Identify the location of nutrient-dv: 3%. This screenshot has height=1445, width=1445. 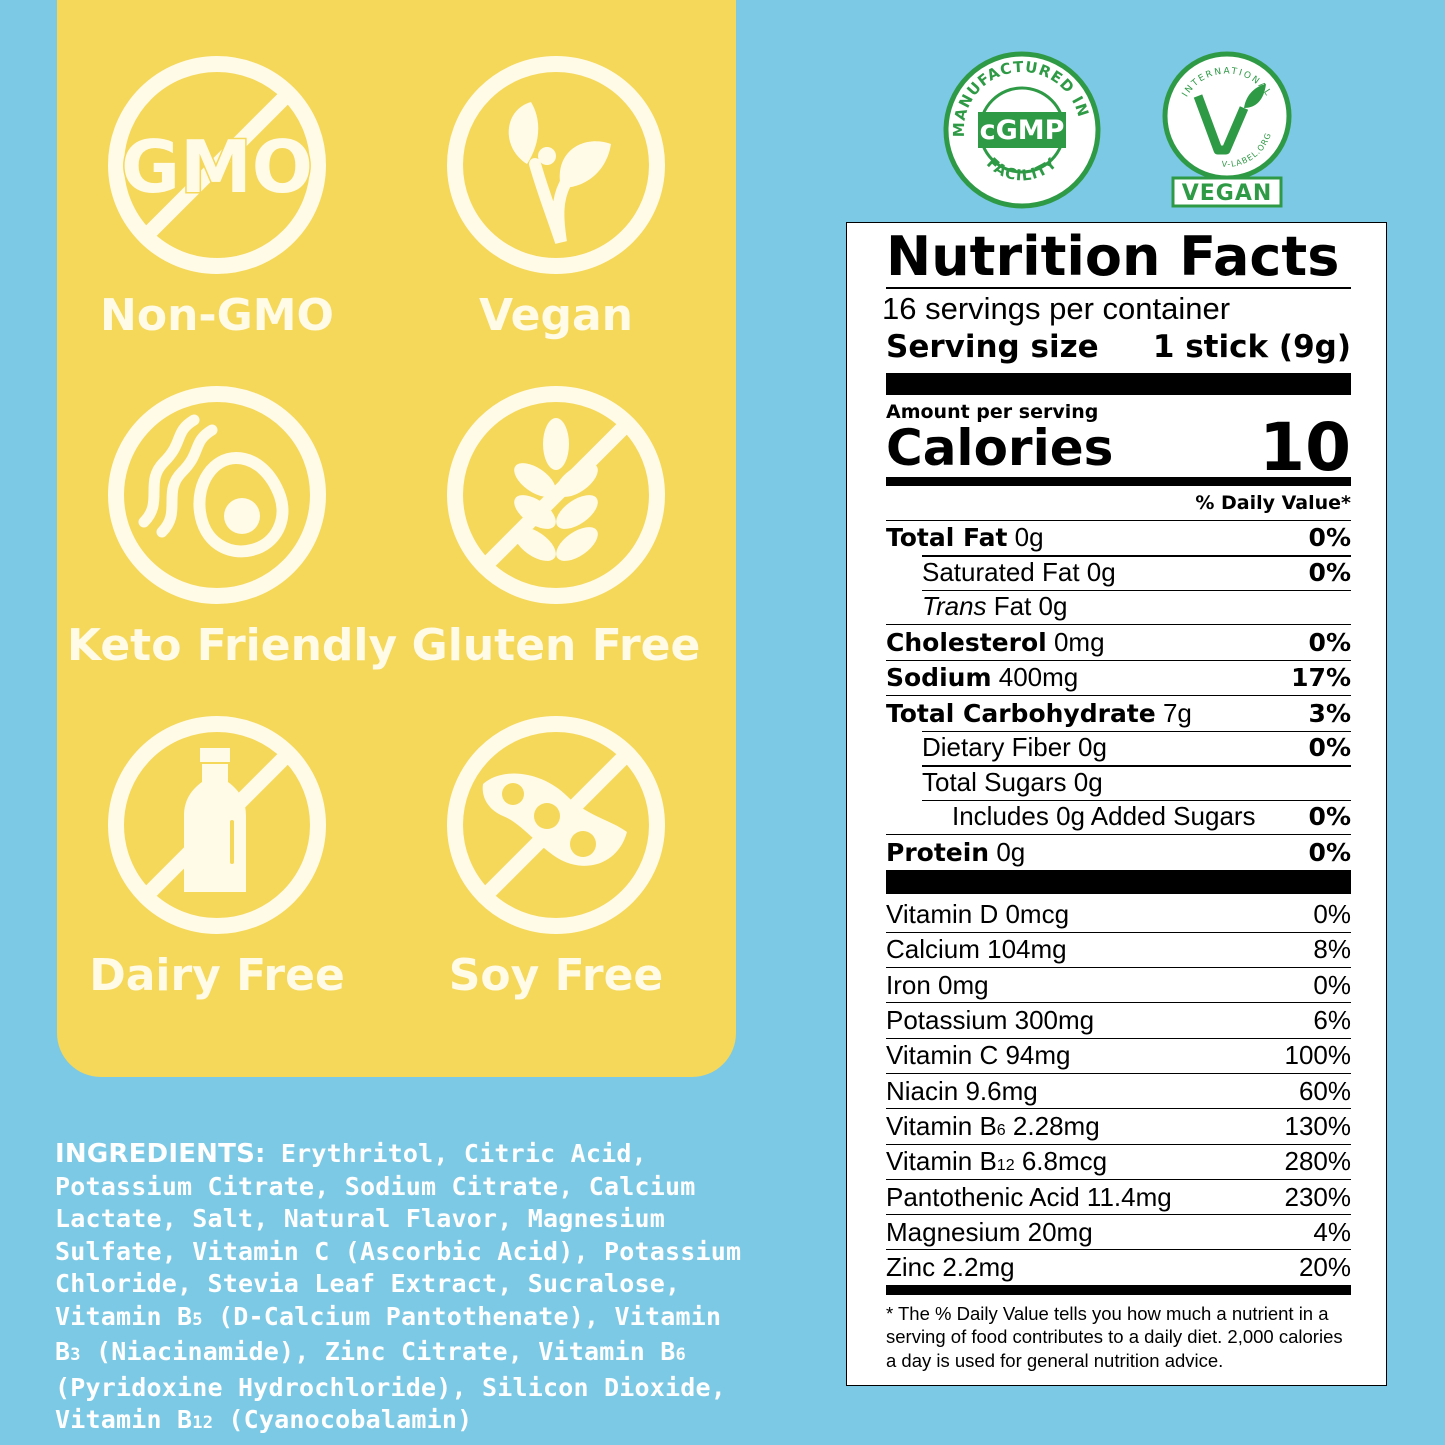
(1329, 713).